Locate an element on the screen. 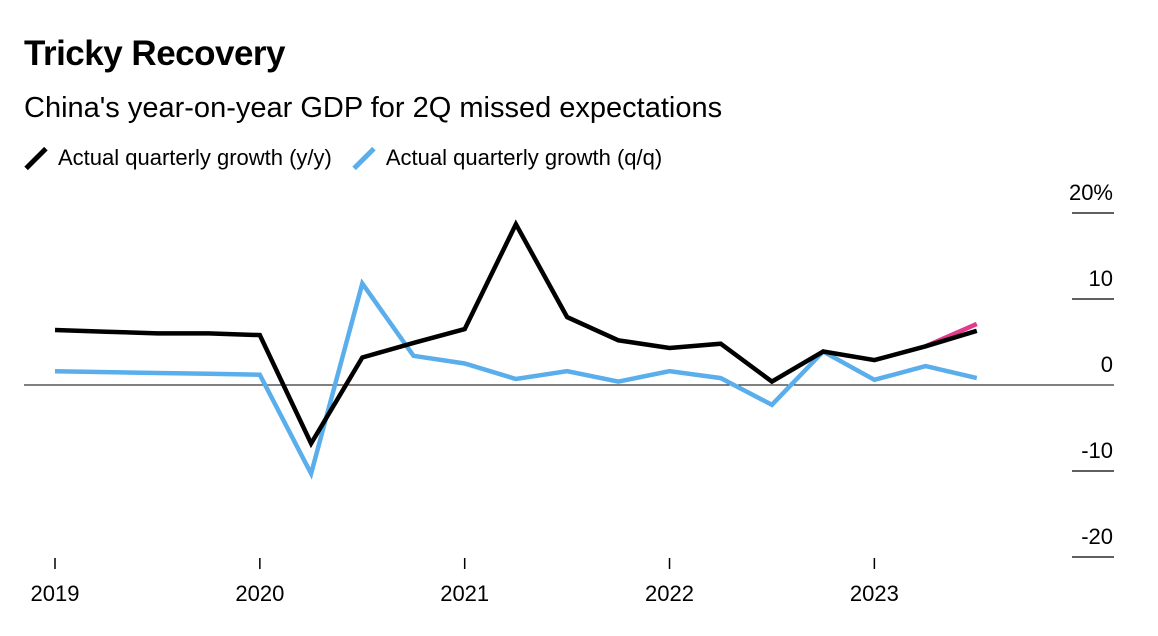  legend-item-qq: Actual quarterly growth (q/q) is located at coordinates (507, 158).